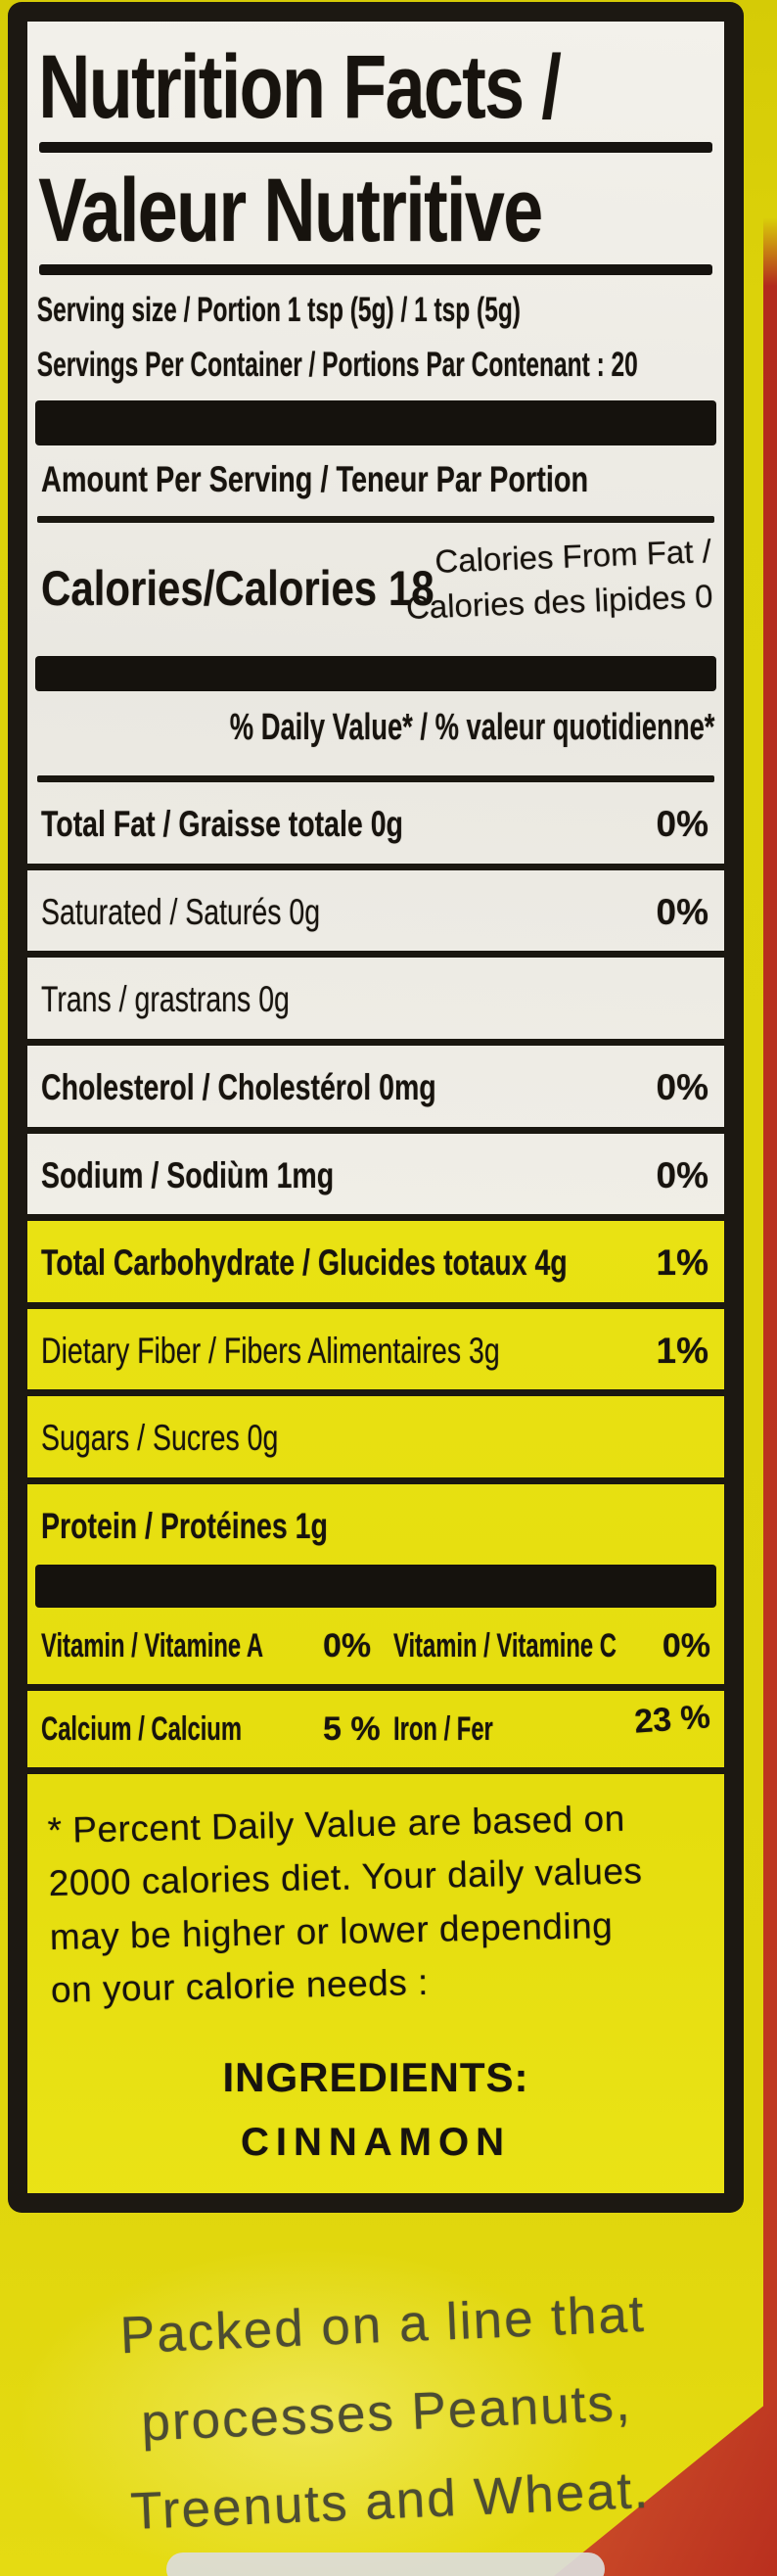 This screenshot has width=777, height=2576. I want to click on nutrient-name: Saturated / Saturés 0g, so click(181, 911).